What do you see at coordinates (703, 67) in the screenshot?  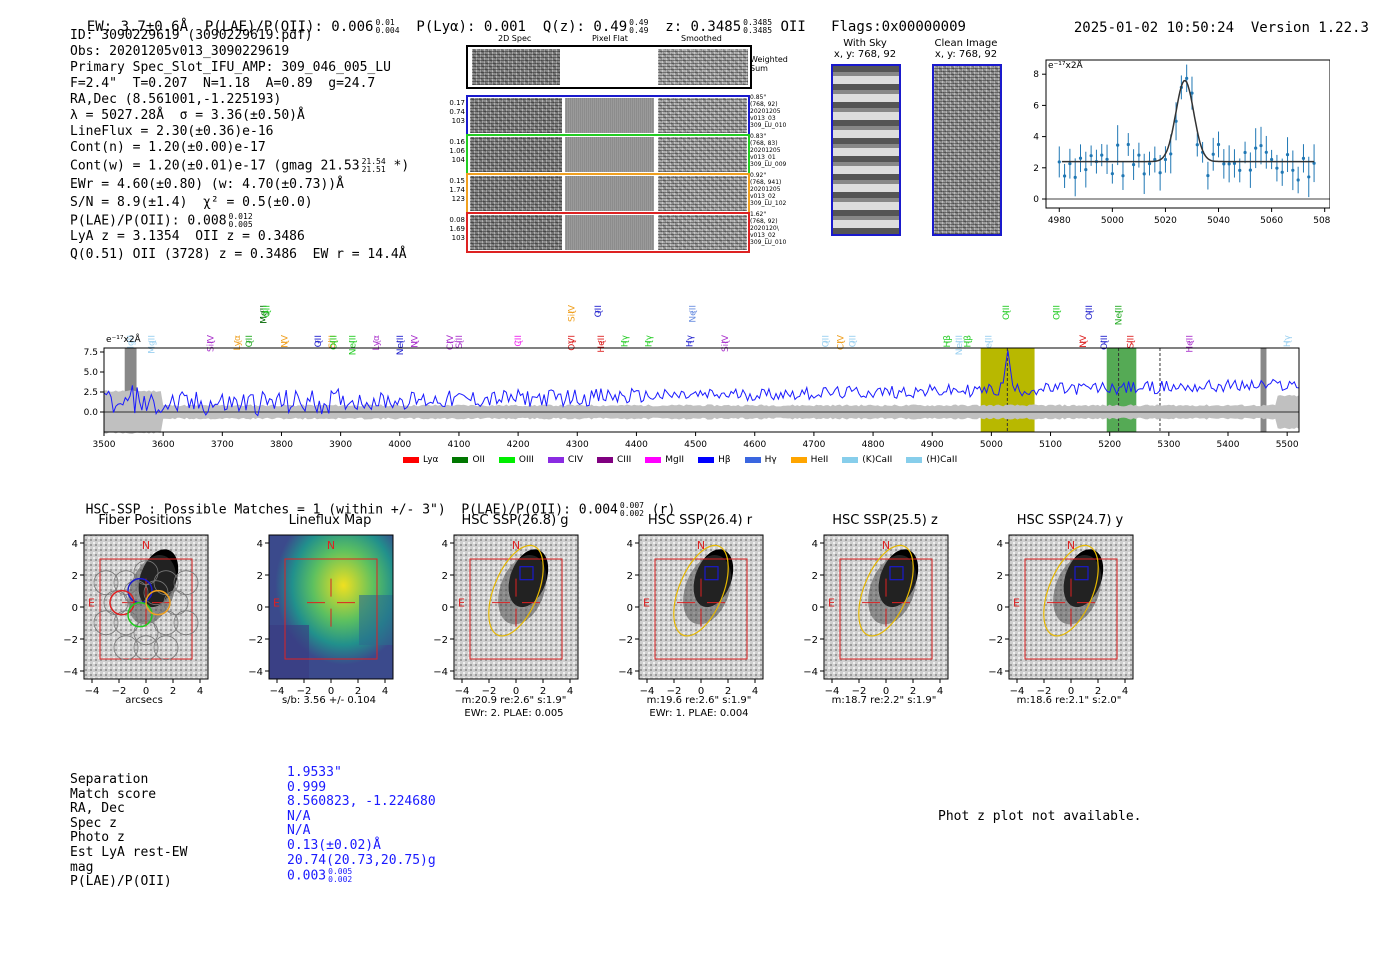 I see `weighted-smoothed` at bounding box center [703, 67].